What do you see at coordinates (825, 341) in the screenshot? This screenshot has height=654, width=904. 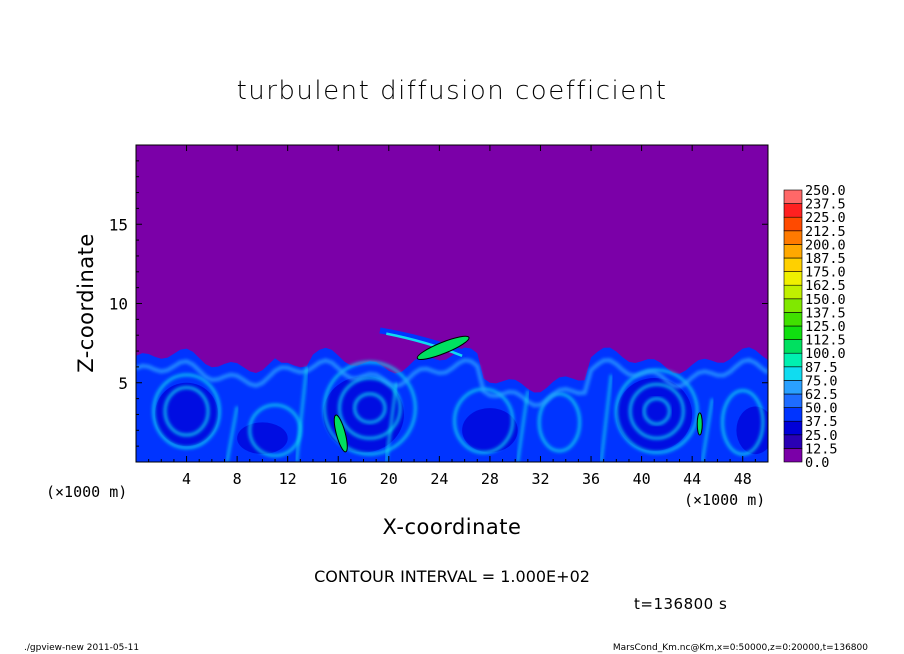 I see `colorbar-level-label: 112.5` at bounding box center [825, 341].